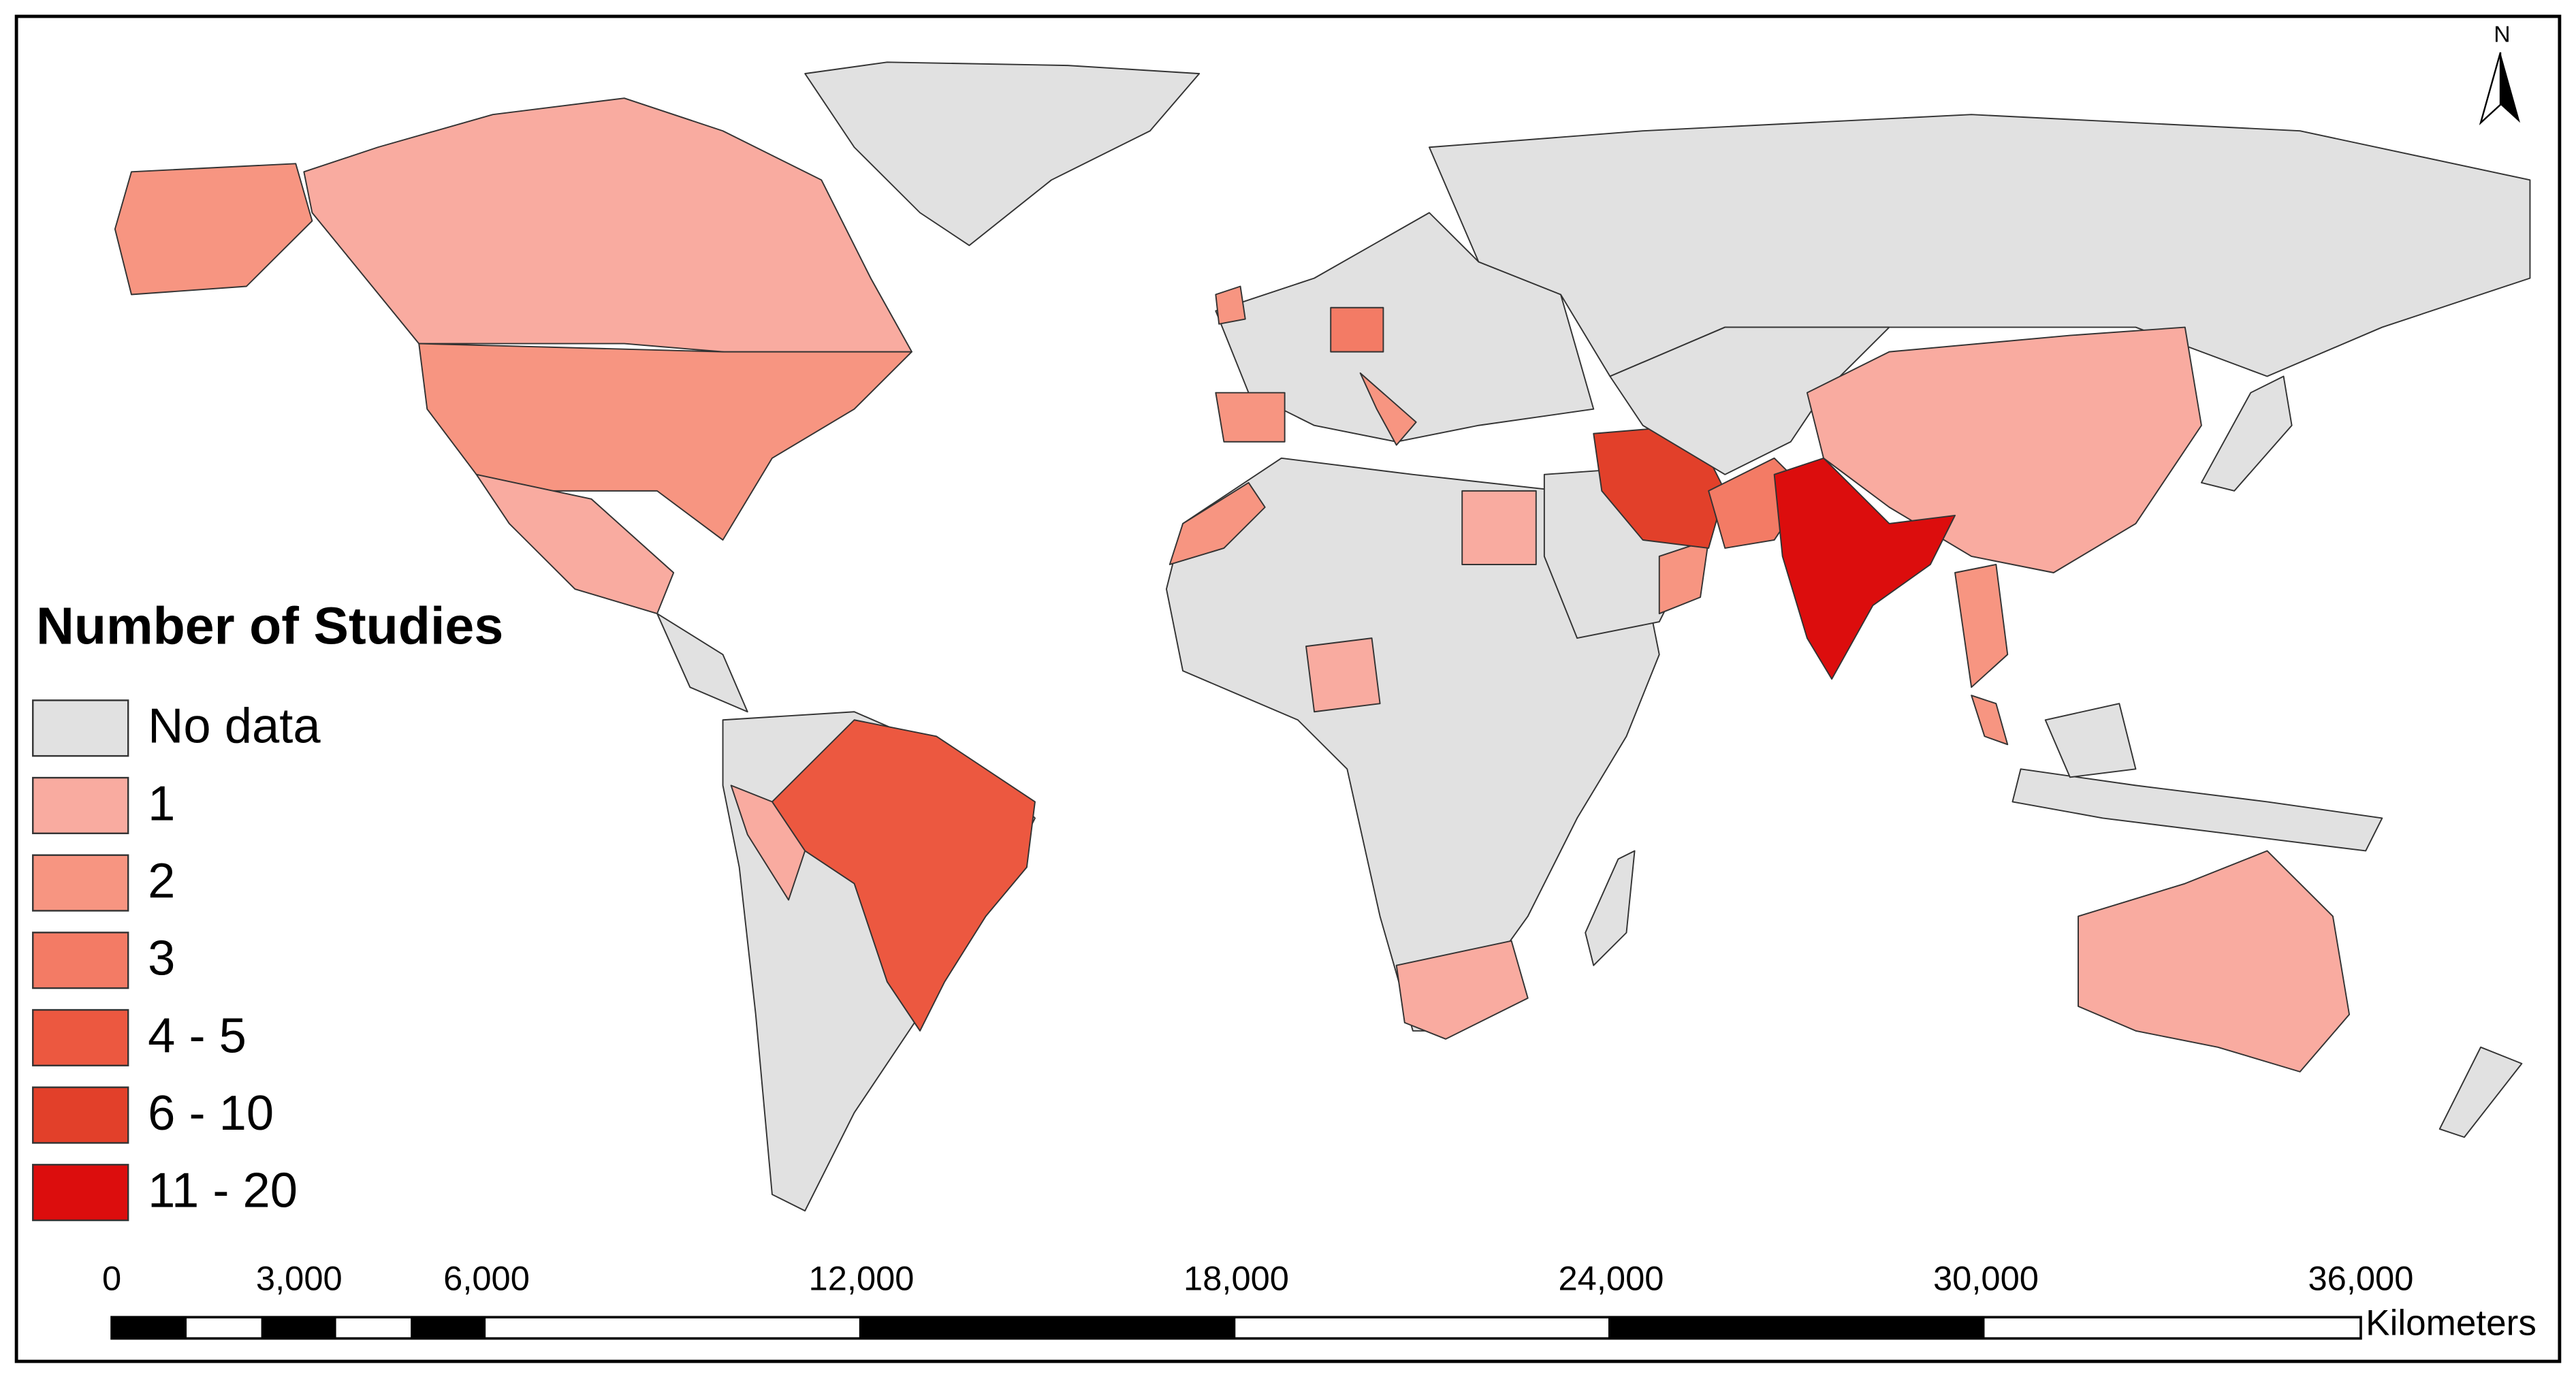  Describe the element at coordinates (1462, 990) in the screenshot. I see `south-africa` at that location.